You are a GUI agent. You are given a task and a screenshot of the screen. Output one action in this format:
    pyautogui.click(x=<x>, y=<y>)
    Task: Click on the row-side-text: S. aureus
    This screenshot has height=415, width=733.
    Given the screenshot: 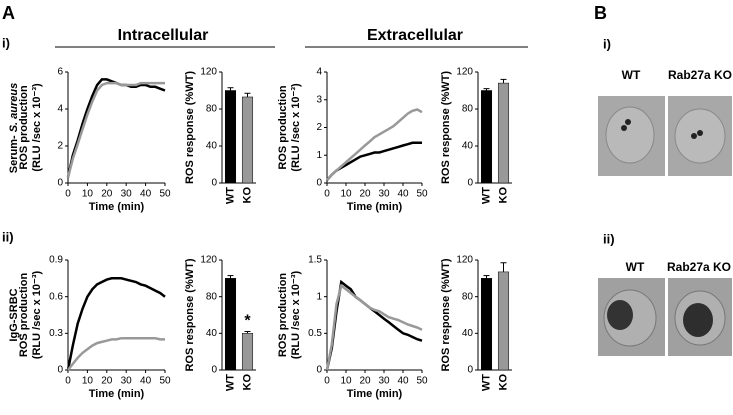 What is the action you would take?
    pyautogui.click(x=14, y=108)
    